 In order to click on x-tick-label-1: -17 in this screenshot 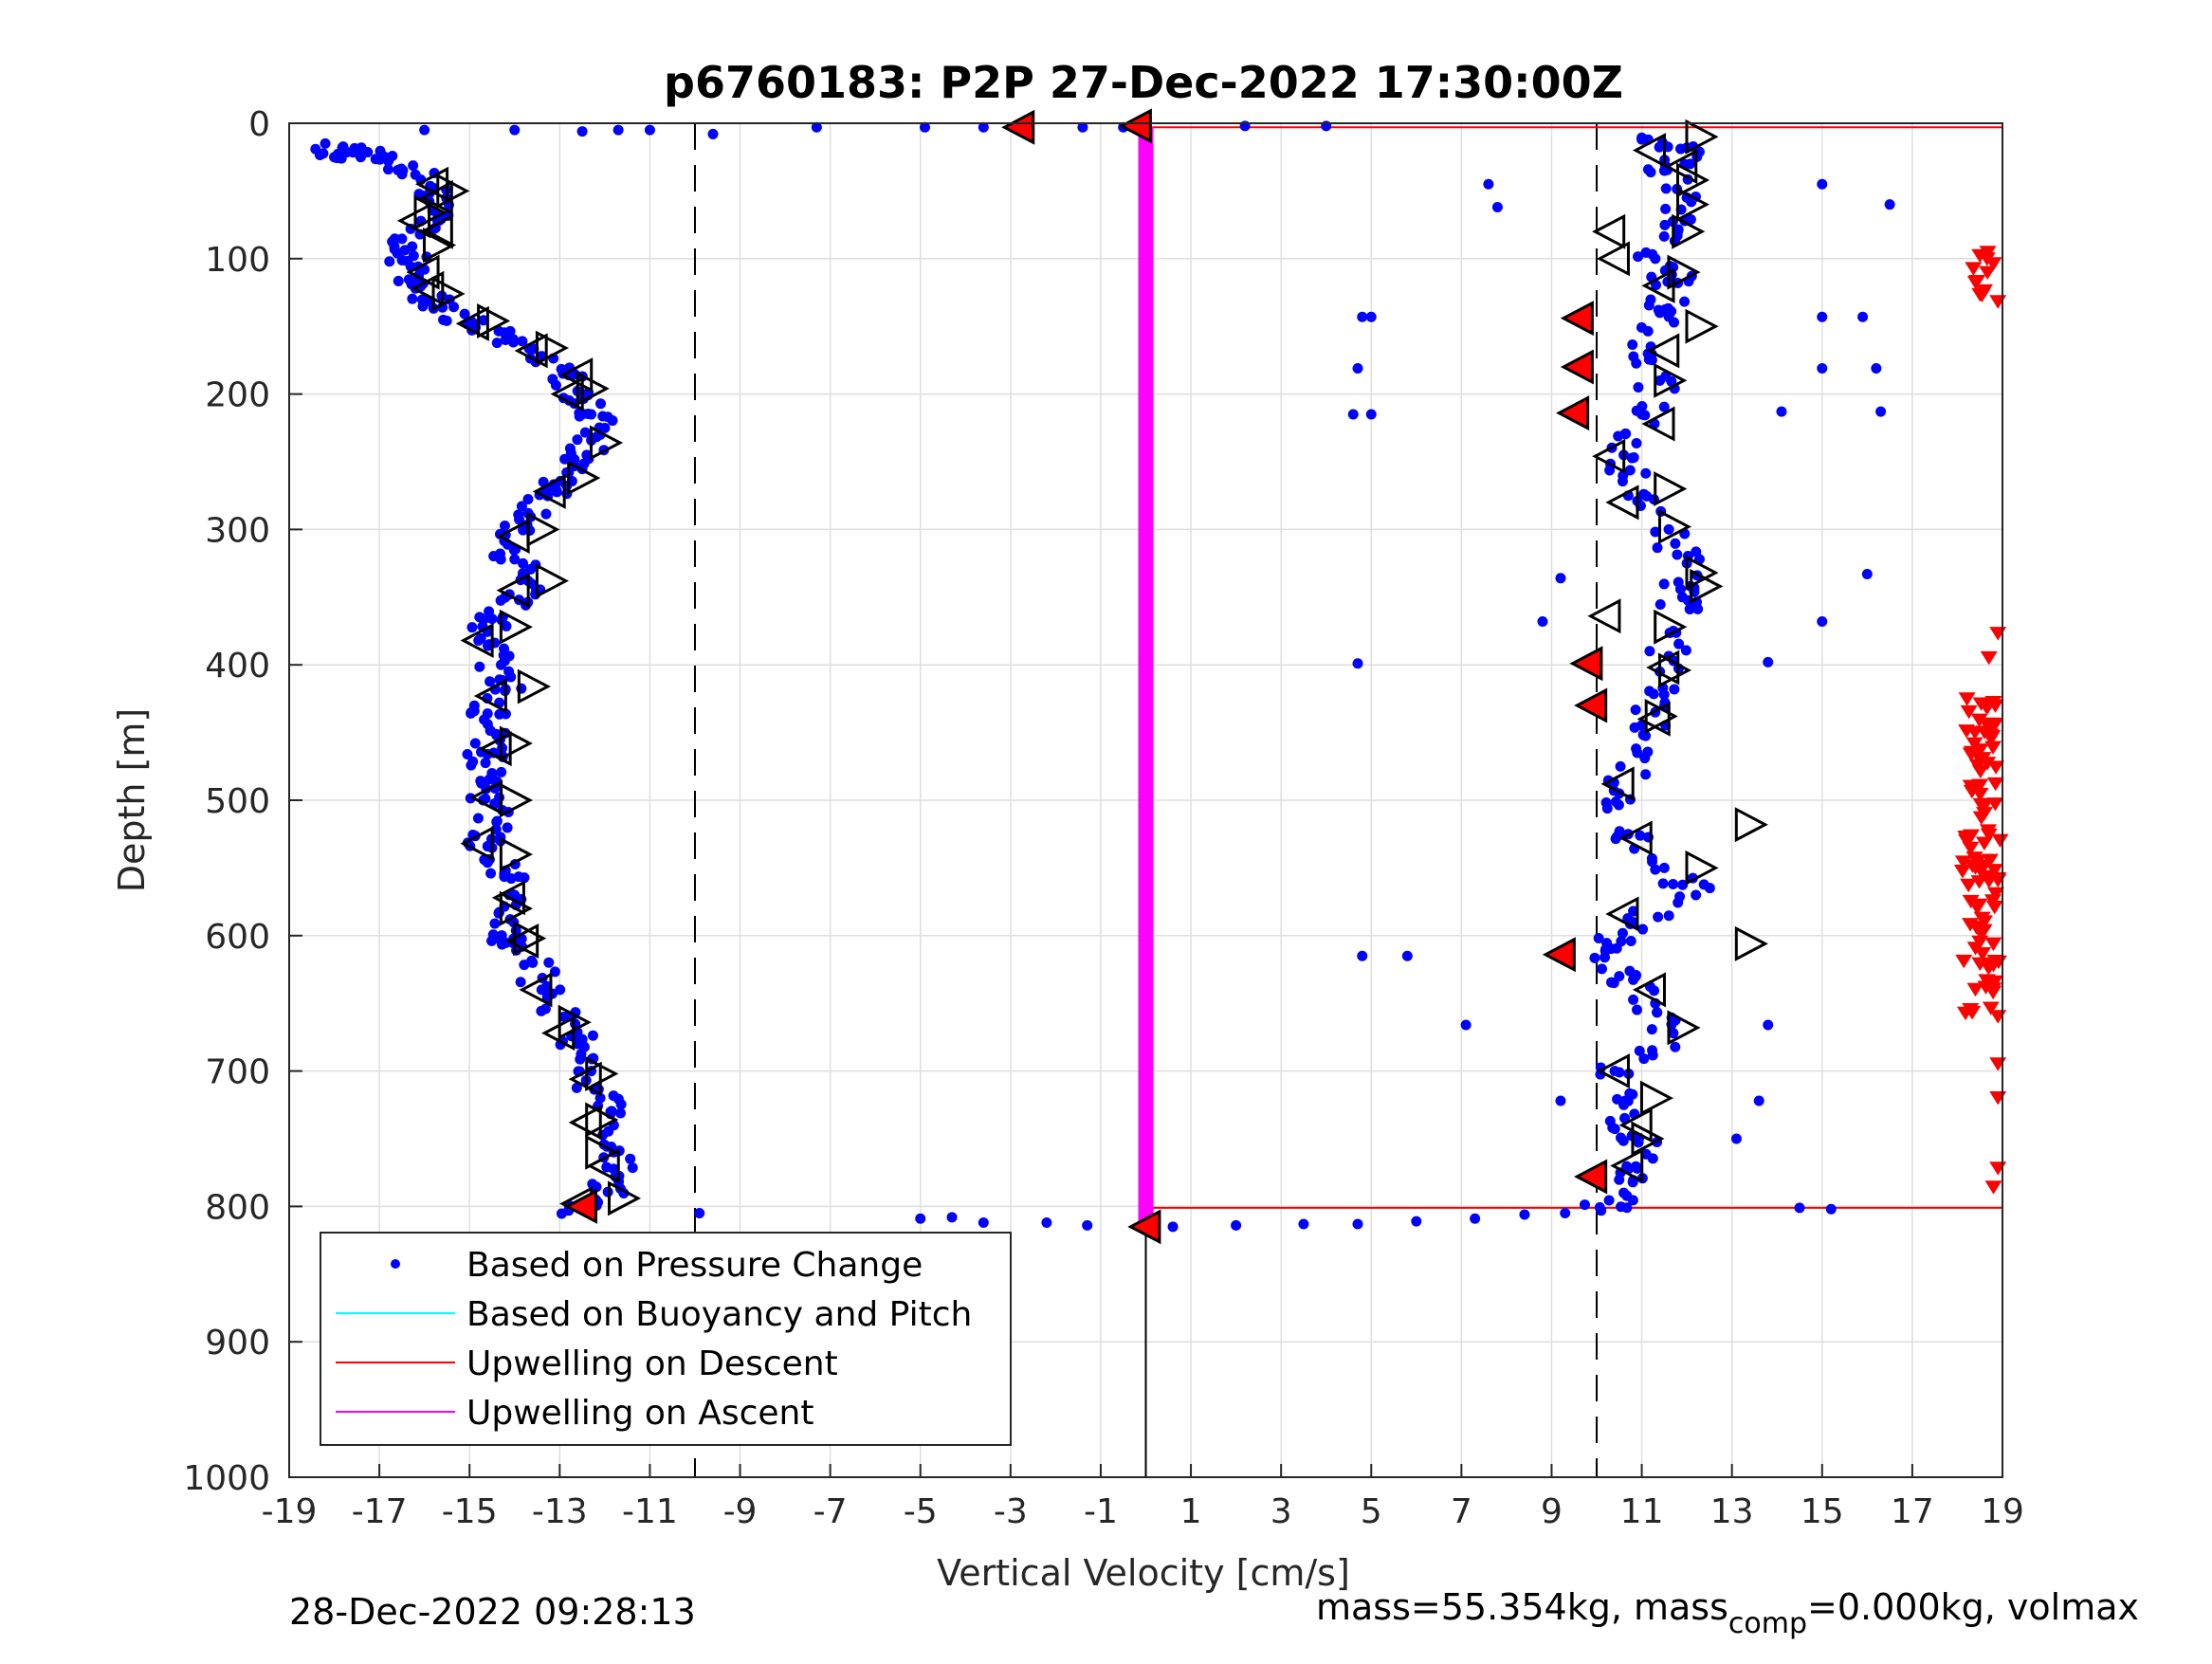, I will do `click(380, 1511)`.